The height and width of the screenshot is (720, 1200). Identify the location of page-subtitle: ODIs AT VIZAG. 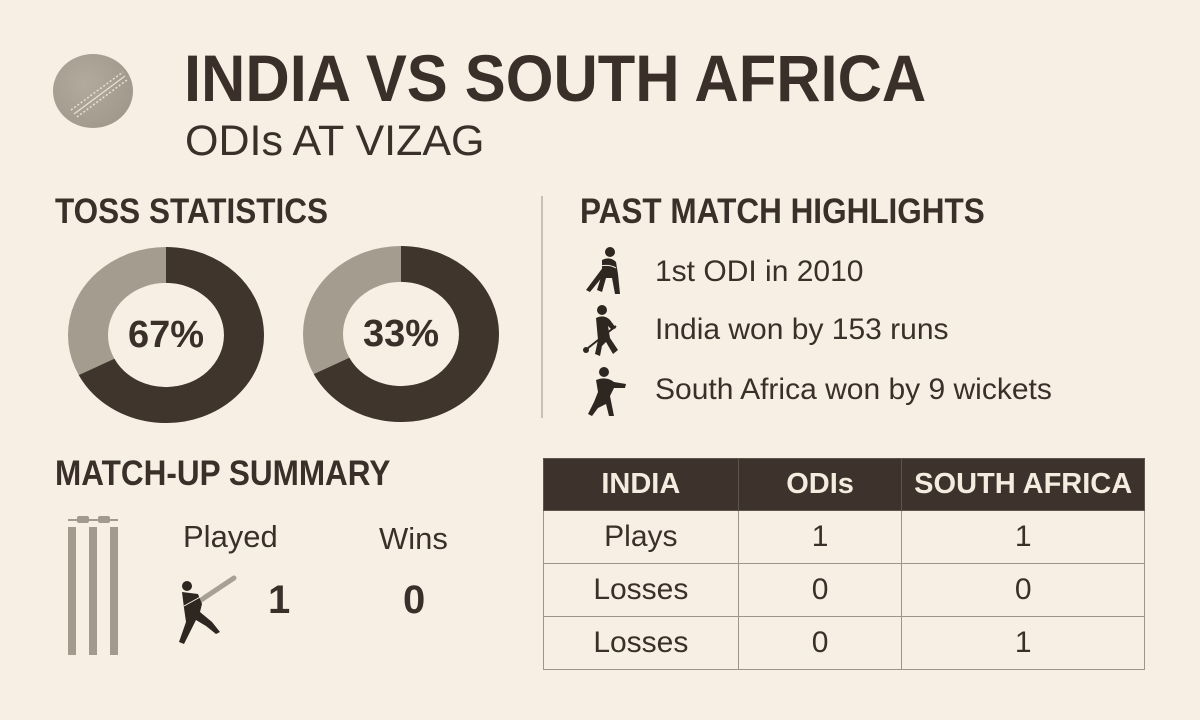
(335, 141).